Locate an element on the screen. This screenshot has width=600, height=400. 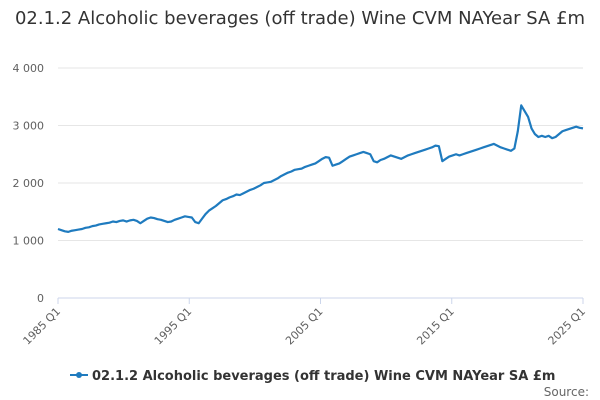
x-tick-label: 2025 Q1 is located at coordinates (567, 326).